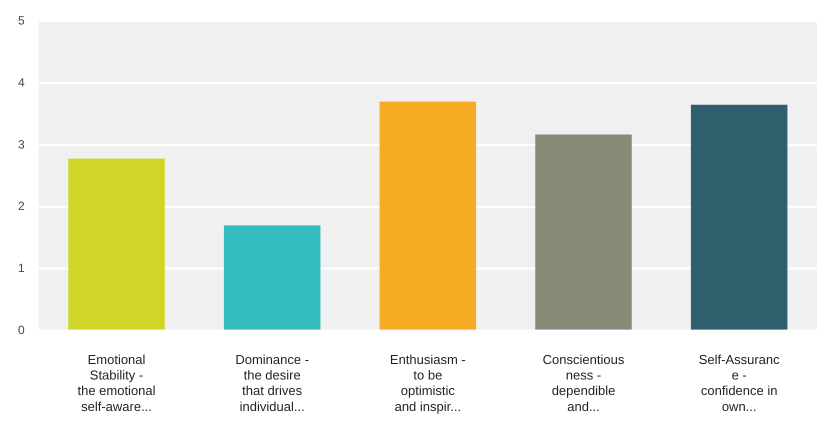 This screenshot has width=821, height=429. I want to click on y-tick-label: 2, so click(21, 206).